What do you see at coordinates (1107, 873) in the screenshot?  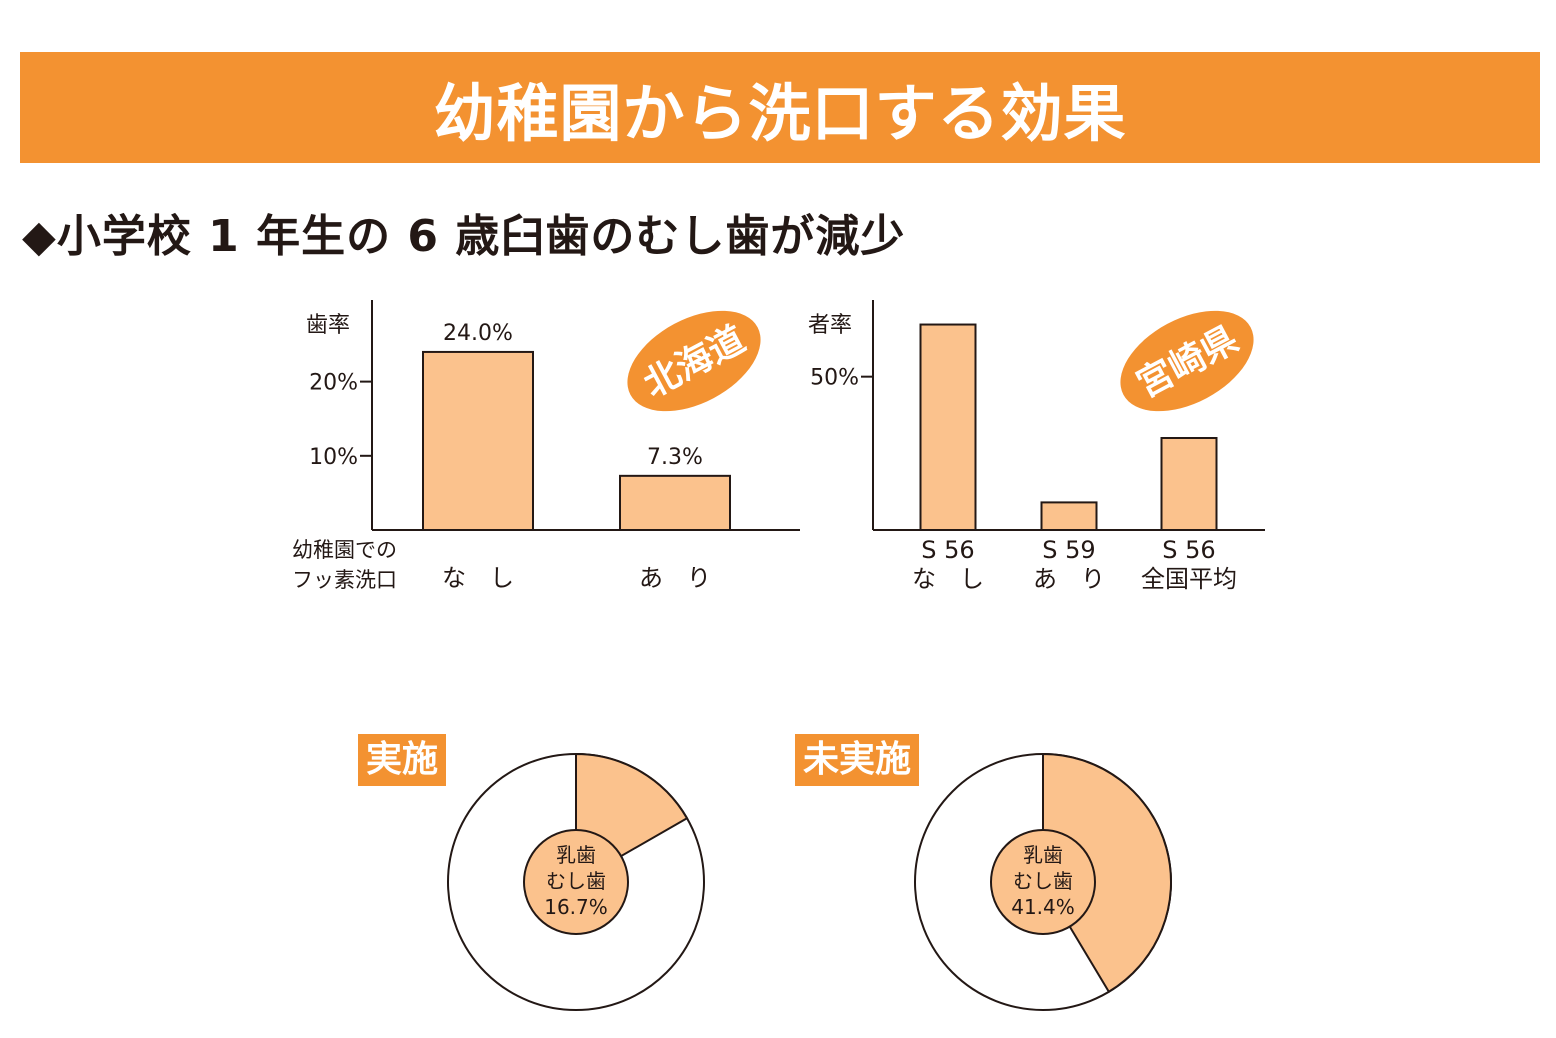 I see `pie2-slice` at bounding box center [1107, 873].